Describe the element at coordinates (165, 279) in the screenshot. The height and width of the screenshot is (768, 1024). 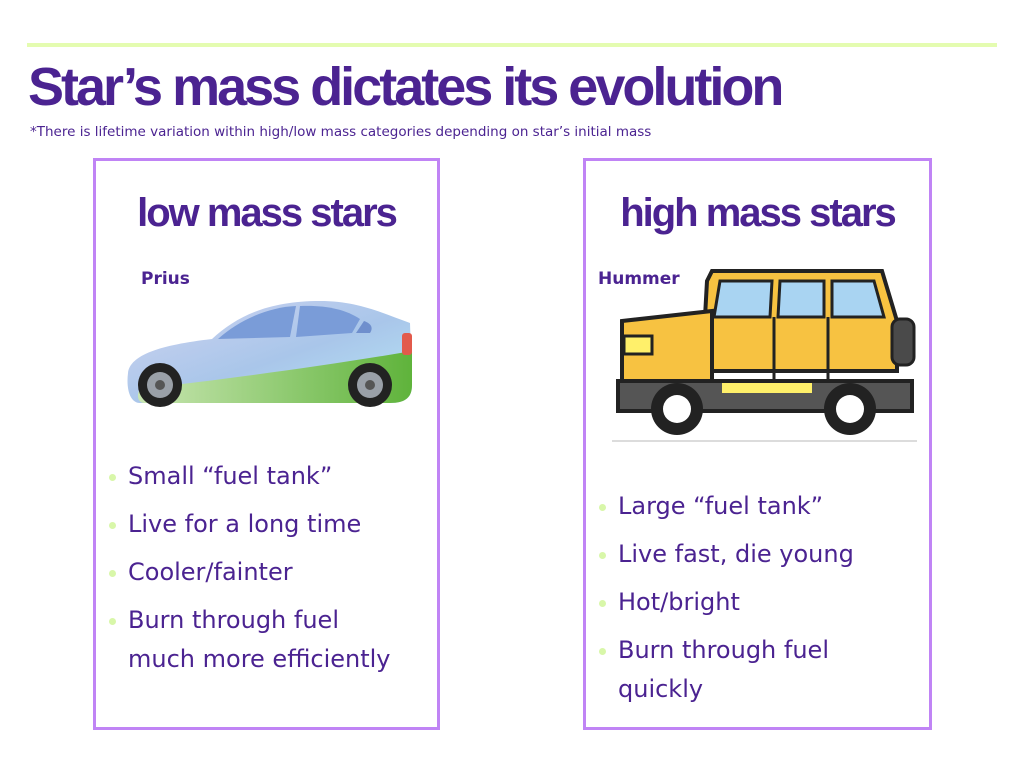
I see `prius-label: Prius` at that location.